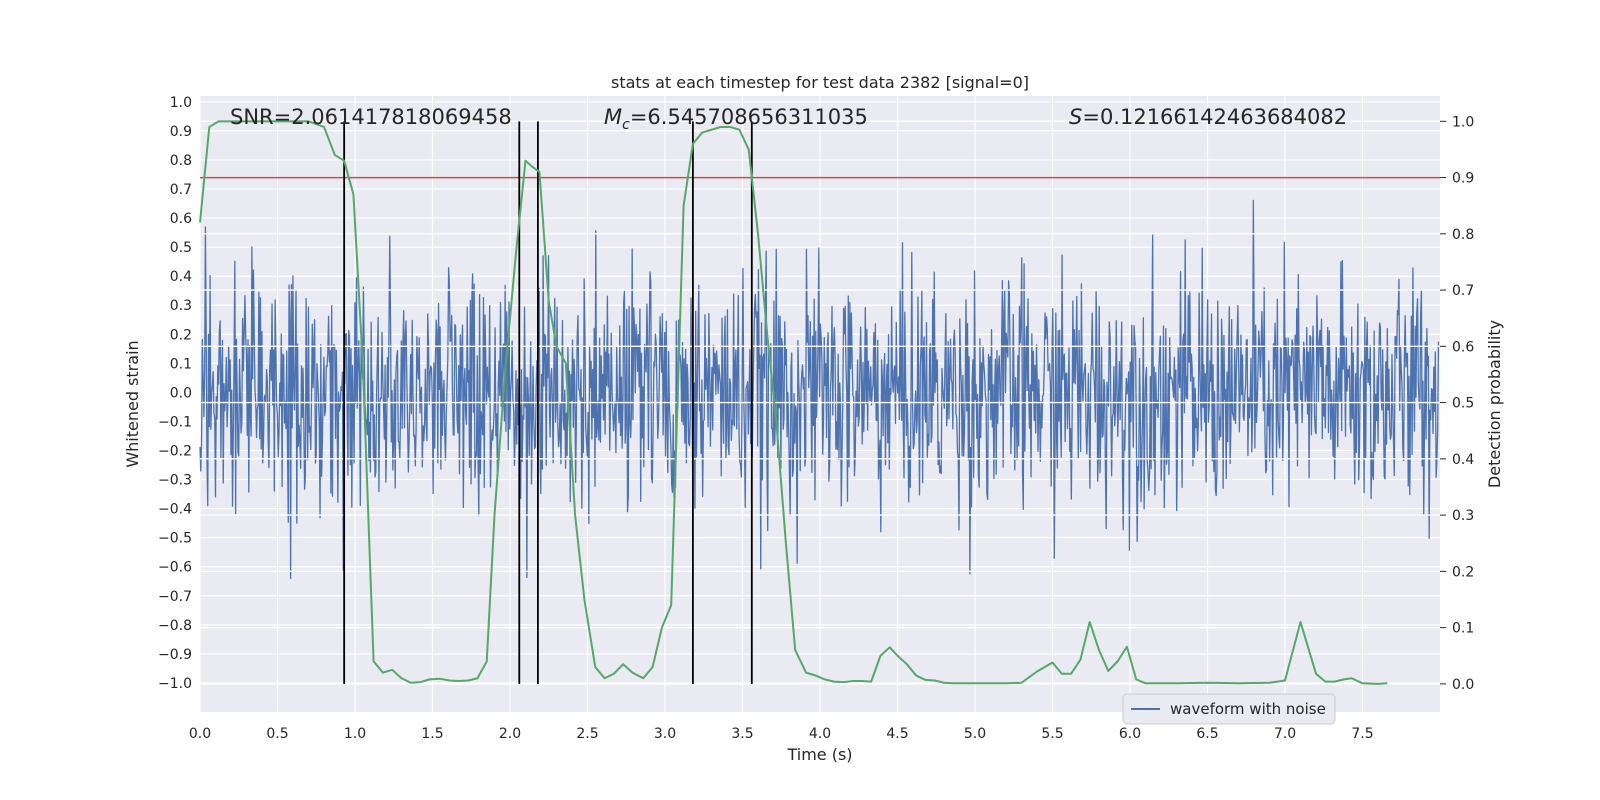 This screenshot has height=800, width=1600. Describe the element at coordinates (819, 754) in the screenshot. I see `x-axis-label: Time (s)` at that location.